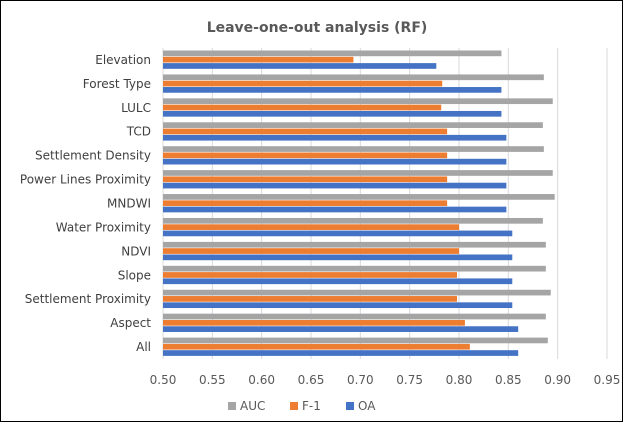  I want to click on category-label: TCD, so click(138, 132).